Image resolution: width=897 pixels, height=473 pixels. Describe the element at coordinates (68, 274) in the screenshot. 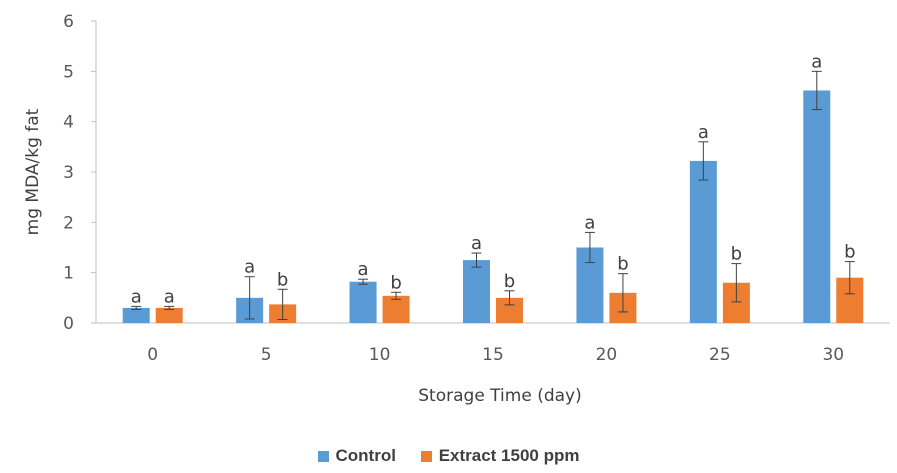

I see `y-tick-label: 1` at that location.